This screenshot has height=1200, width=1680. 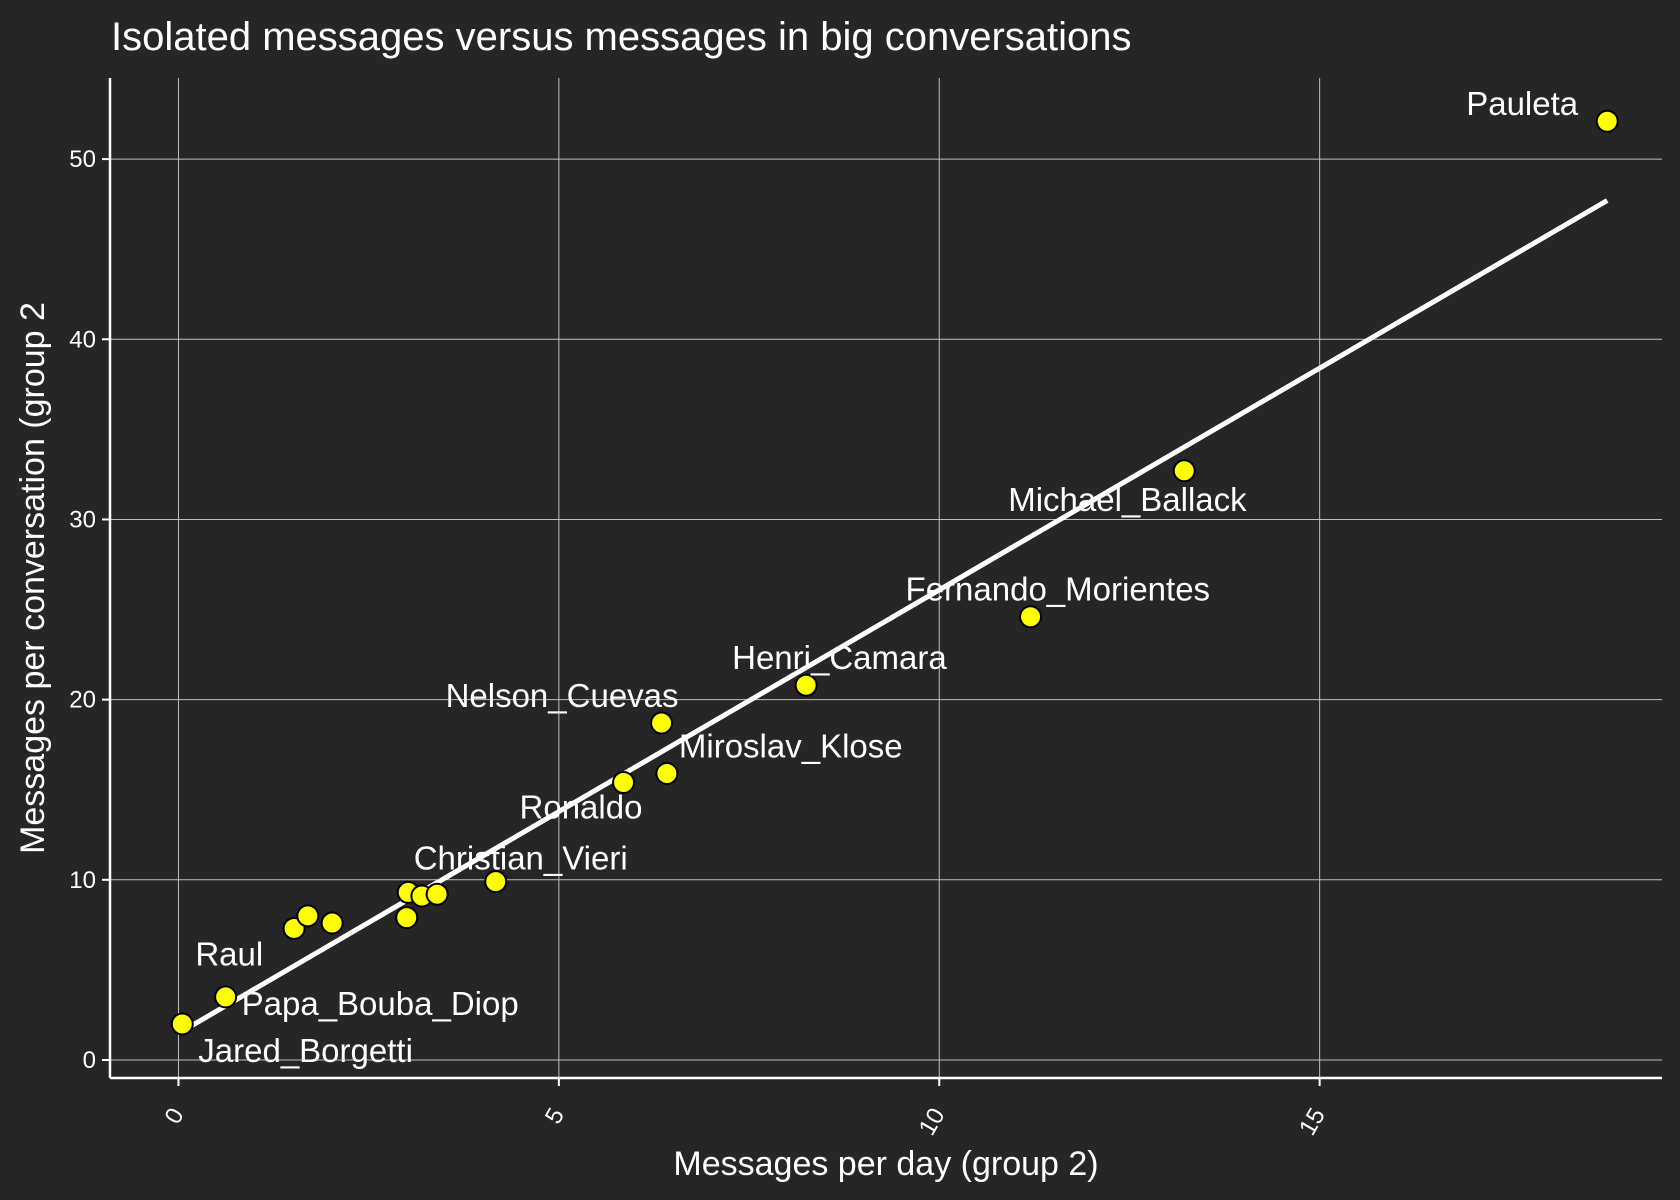 What do you see at coordinates (562, 695) in the screenshot?
I see `point-label: Nelson_Cuevas` at bounding box center [562, 695].